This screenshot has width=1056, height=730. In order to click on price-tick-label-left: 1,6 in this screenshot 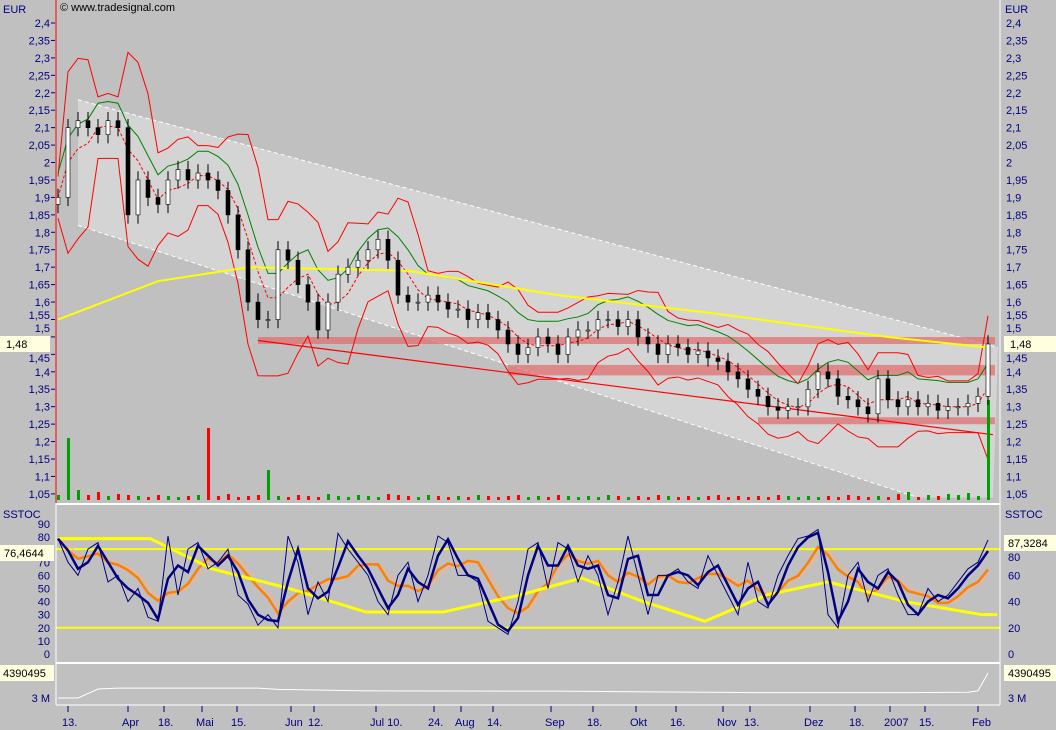, I will do `click(42, 303)`.